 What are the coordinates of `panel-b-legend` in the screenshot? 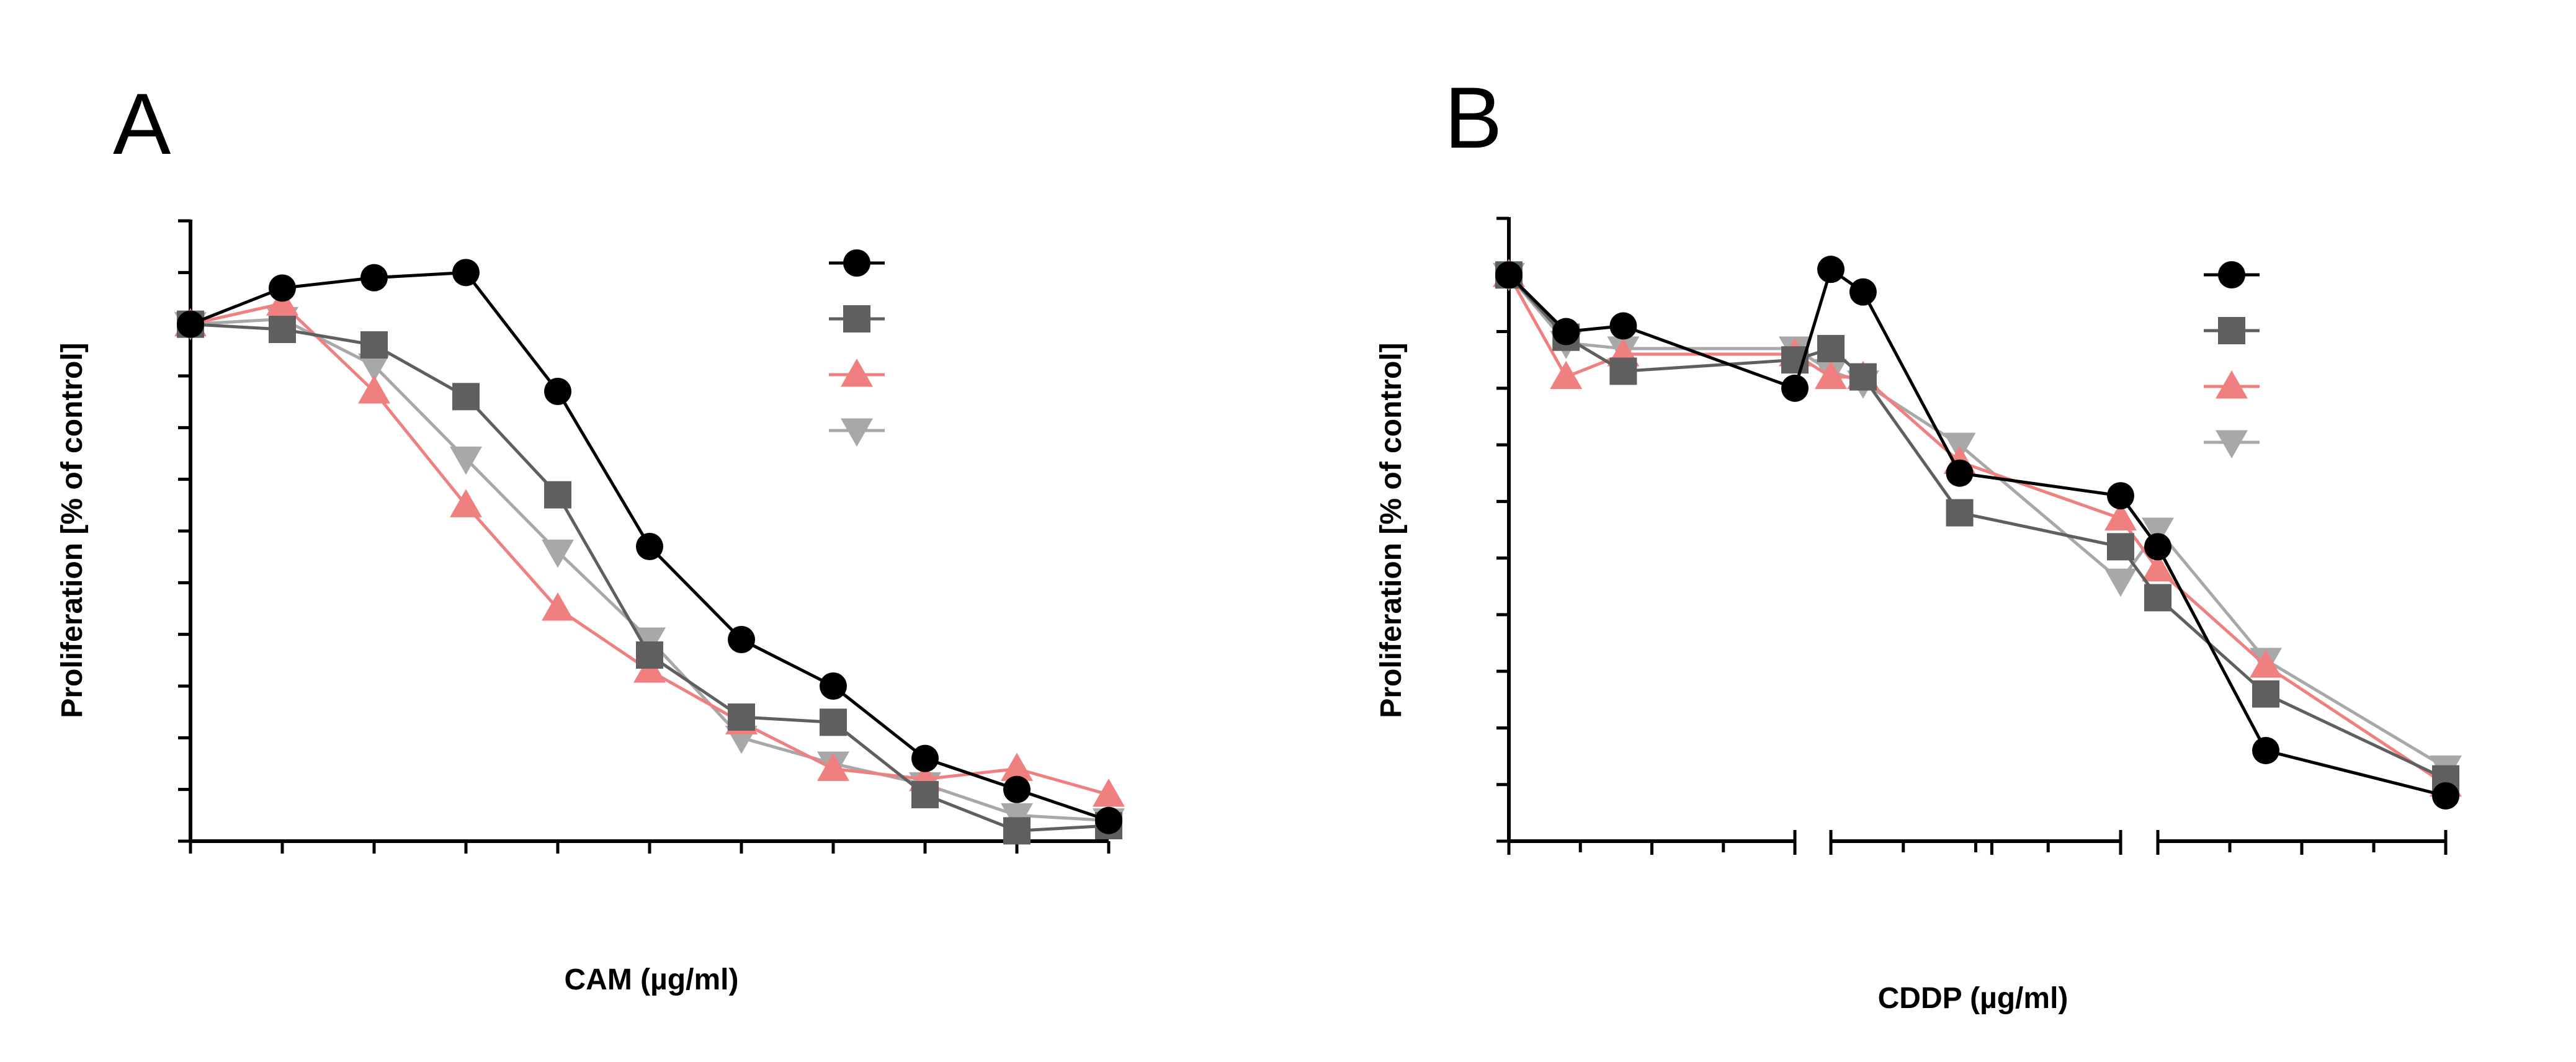 It's located at (2232, 359).